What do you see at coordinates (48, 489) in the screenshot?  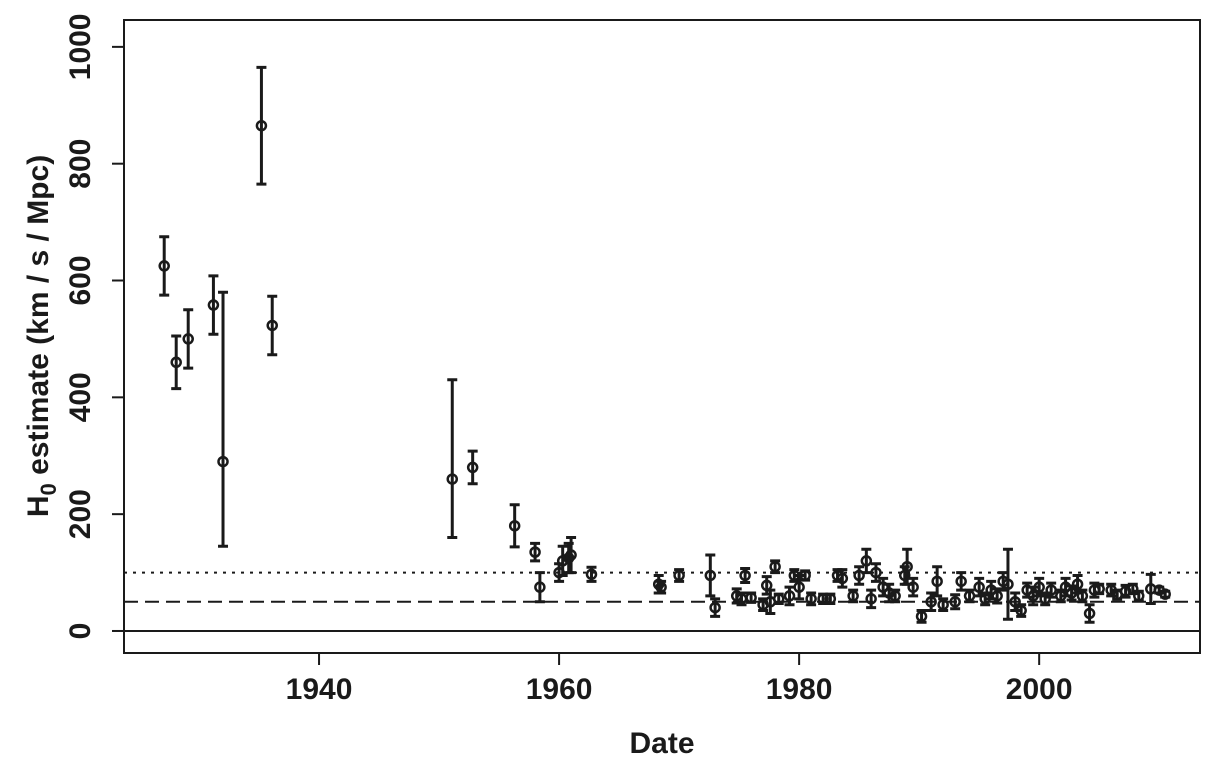 I see `y-label-sub: 0` at bounding box center [48, 489].